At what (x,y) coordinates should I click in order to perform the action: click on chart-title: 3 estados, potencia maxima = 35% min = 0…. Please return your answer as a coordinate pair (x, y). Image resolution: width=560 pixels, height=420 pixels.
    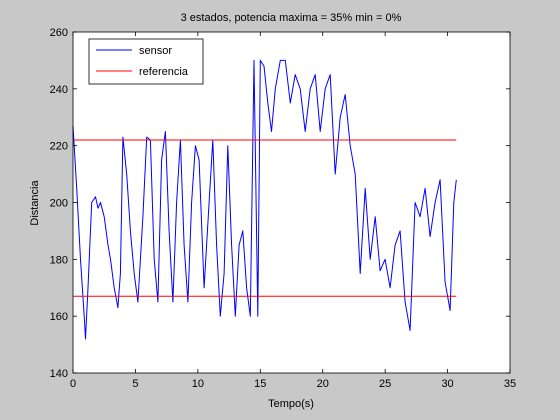
    Looking at the image, I should click on (291, 18).